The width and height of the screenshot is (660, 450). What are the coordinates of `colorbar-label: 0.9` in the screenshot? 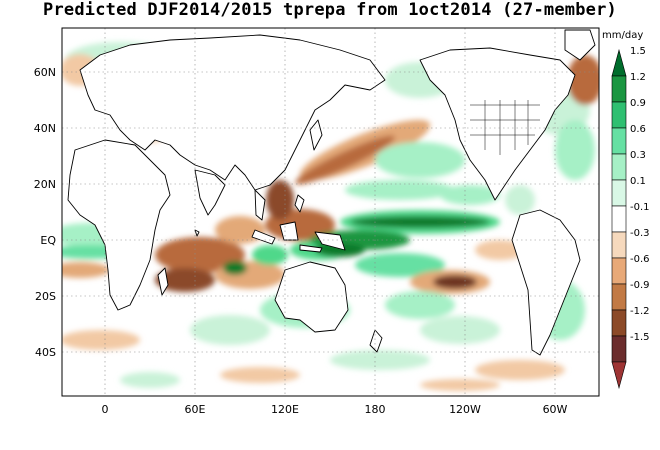 It's located at (638, 103).